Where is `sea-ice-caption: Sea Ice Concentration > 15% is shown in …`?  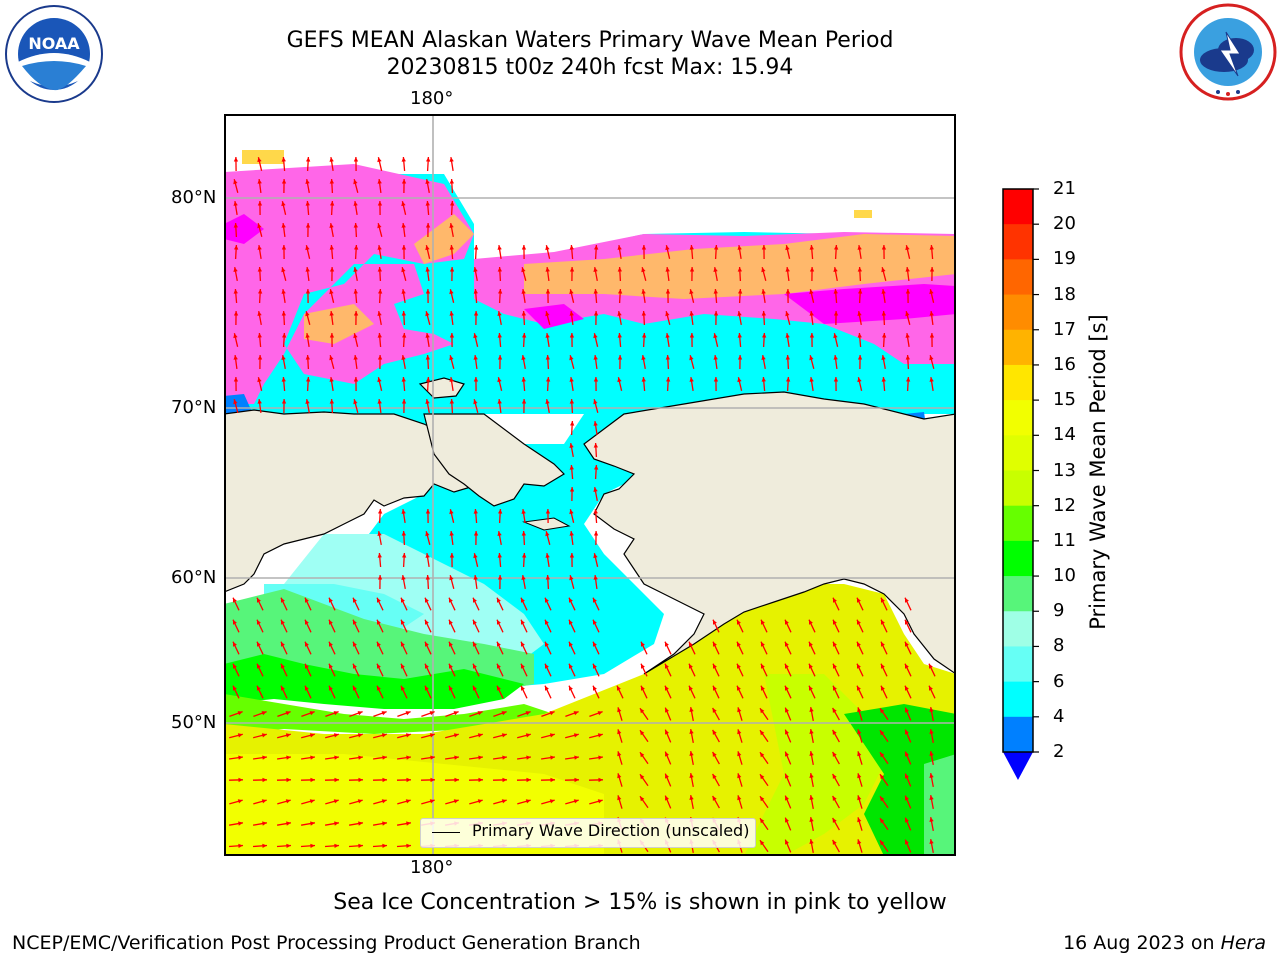
sea-ice-caption: Sea Ice Concentration > 15% is shown in … is located at coordinates (640, 902).